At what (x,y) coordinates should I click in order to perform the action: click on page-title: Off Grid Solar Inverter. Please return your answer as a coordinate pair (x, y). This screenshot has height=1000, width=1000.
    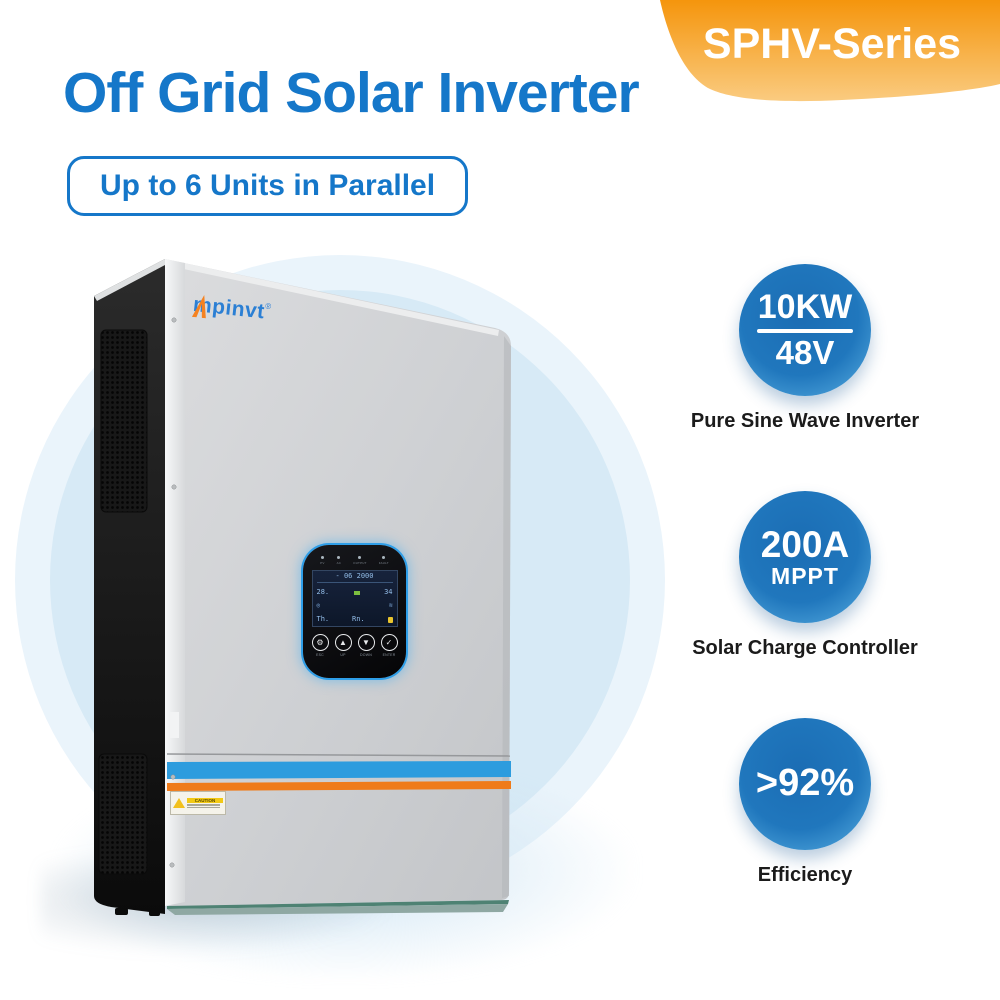
    Looking at the image, I should click on (351, 93).